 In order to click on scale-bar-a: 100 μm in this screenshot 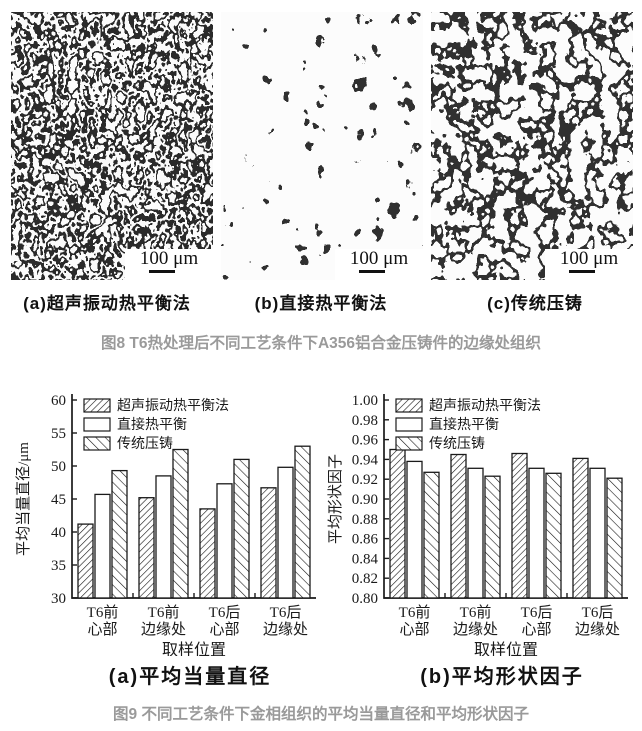, I will do `click(169, 264)`.